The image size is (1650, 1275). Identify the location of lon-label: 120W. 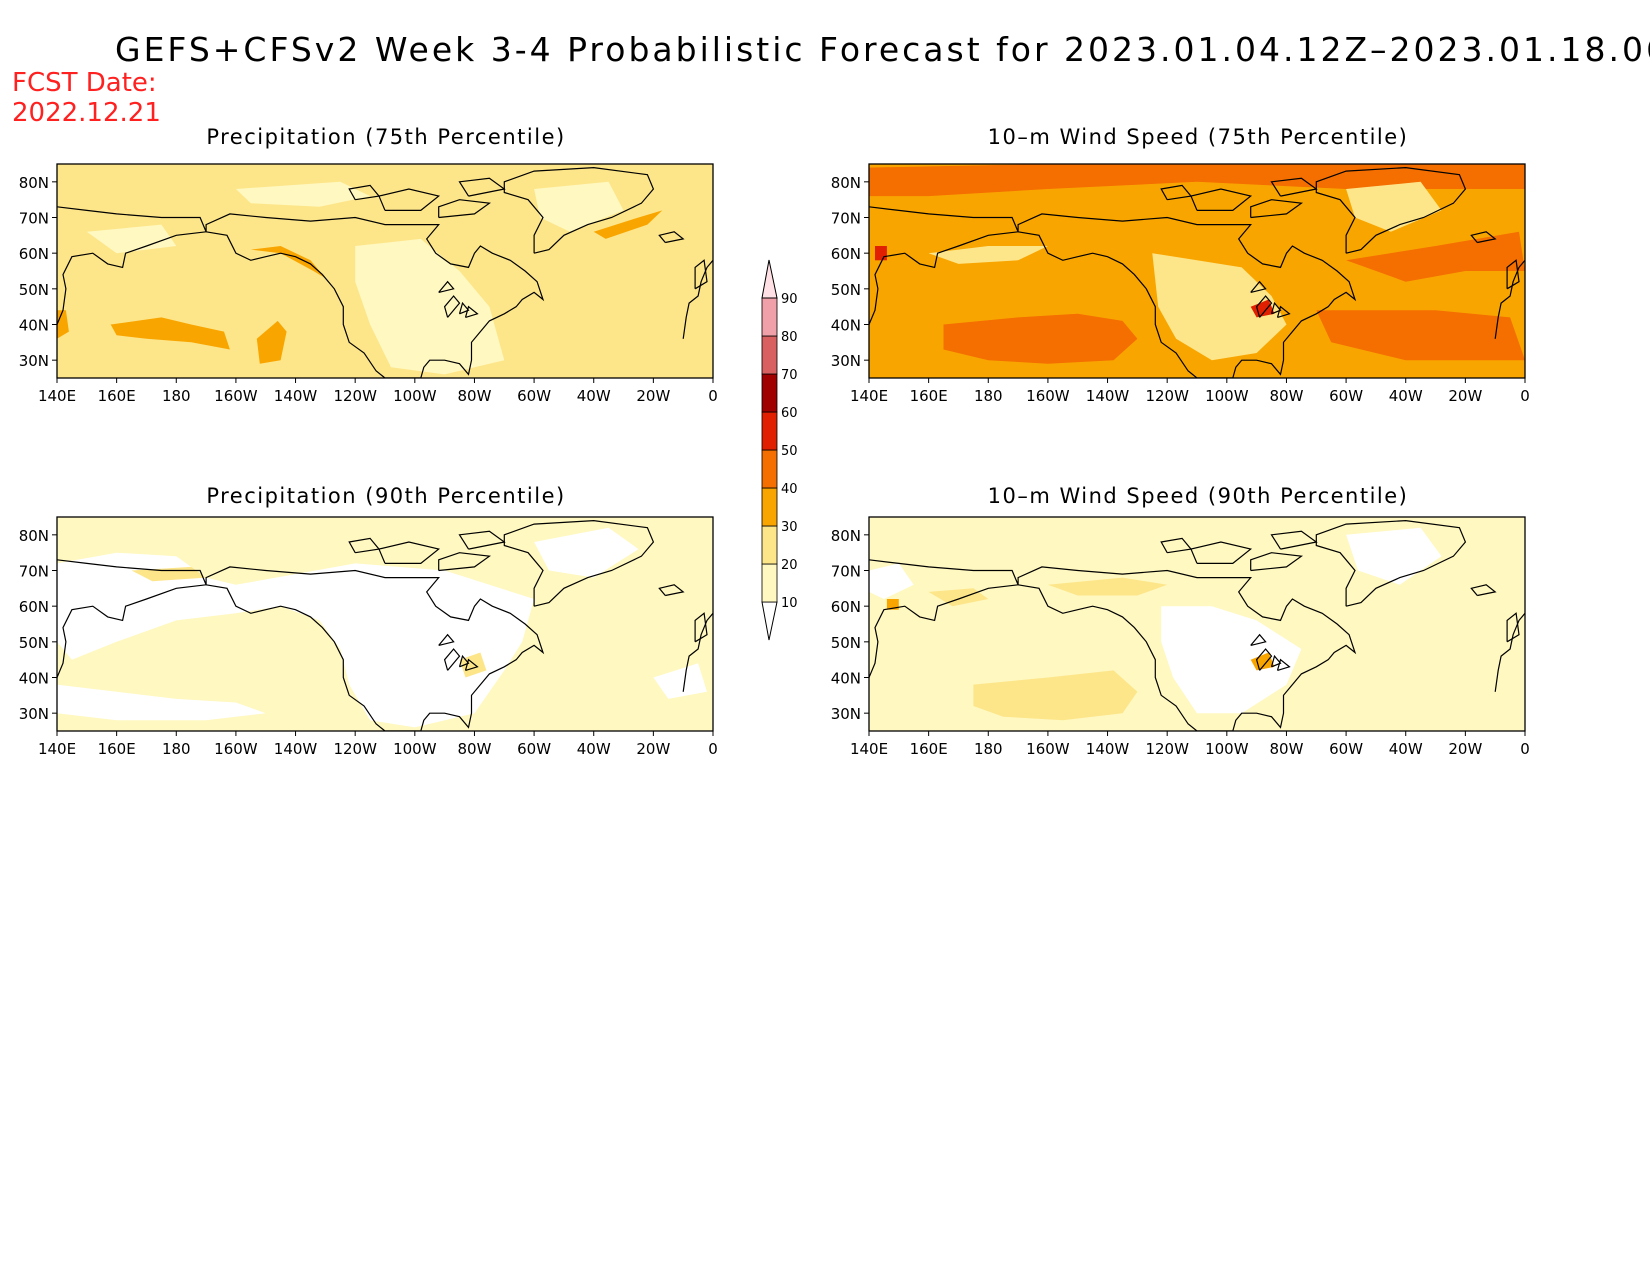
(355, 396).